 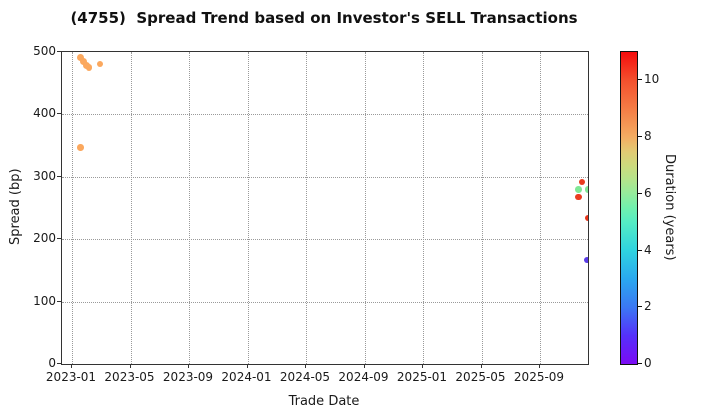 What do you see at coordinates (44, 238) in the screenshot?
I see `y-tick-label: 200` at bounding box center [44, 238].